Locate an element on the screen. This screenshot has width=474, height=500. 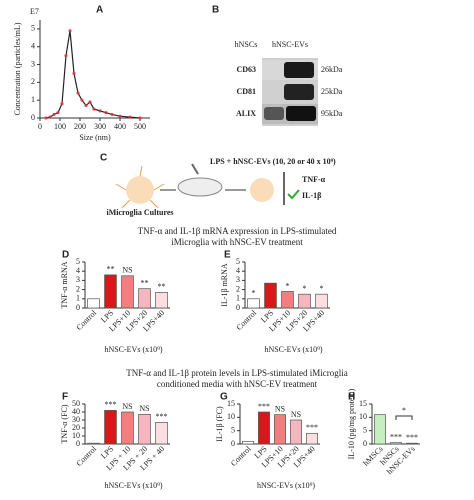
x-tick-label: 200 is located at coordinates (80, 126).